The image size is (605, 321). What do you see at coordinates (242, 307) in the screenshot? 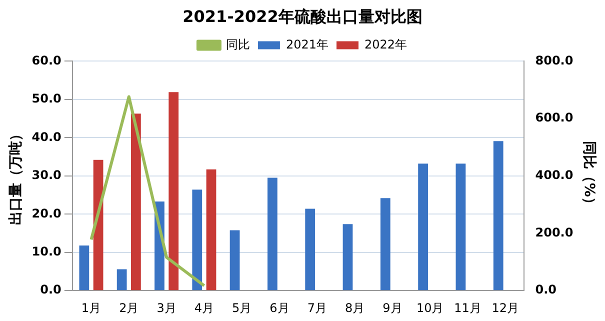
I see `x-tick-label: 5月` at bounding box center [242, 307].